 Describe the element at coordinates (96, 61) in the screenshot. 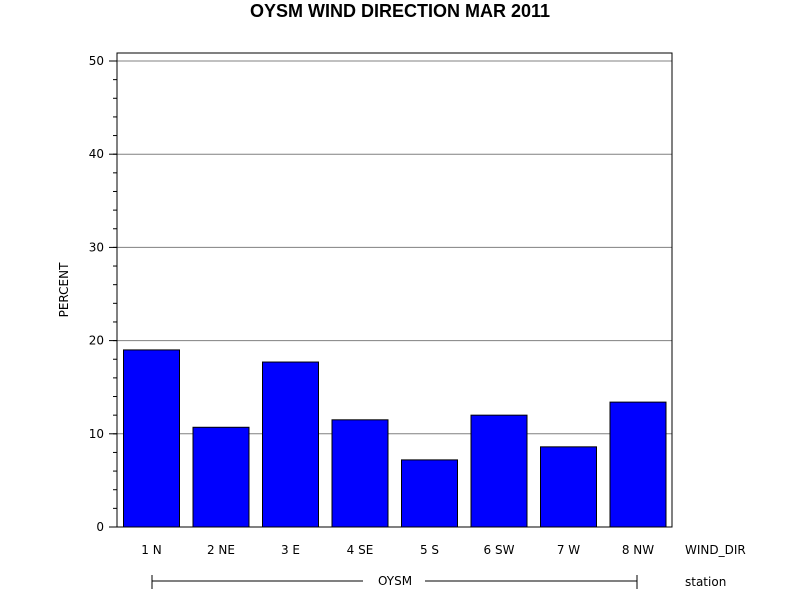

I see `y-tick-label: 50` at that location.